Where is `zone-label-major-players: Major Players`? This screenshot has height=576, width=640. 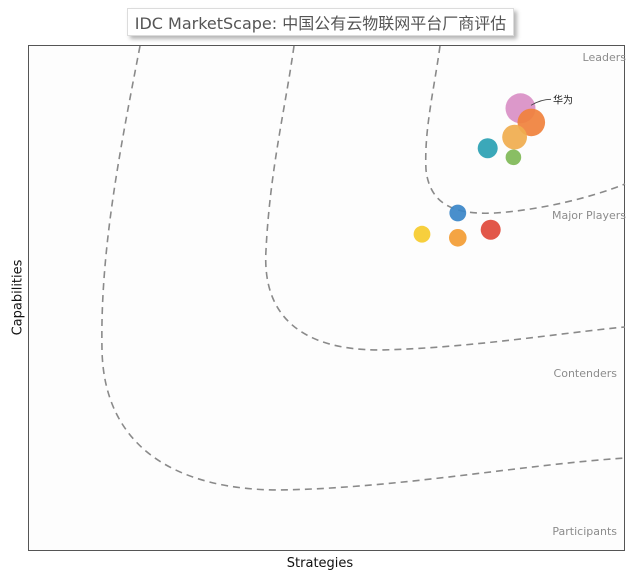
zone-label-major-players: Major Players is located at coordinates (589, 215).